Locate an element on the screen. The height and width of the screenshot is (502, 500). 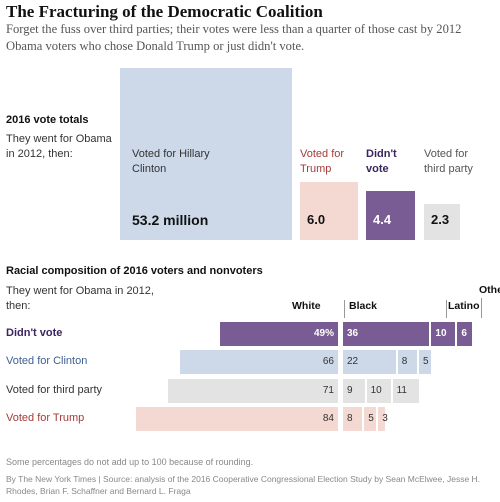
bar-other-didnt-vote is located at coordinates (464, 334).